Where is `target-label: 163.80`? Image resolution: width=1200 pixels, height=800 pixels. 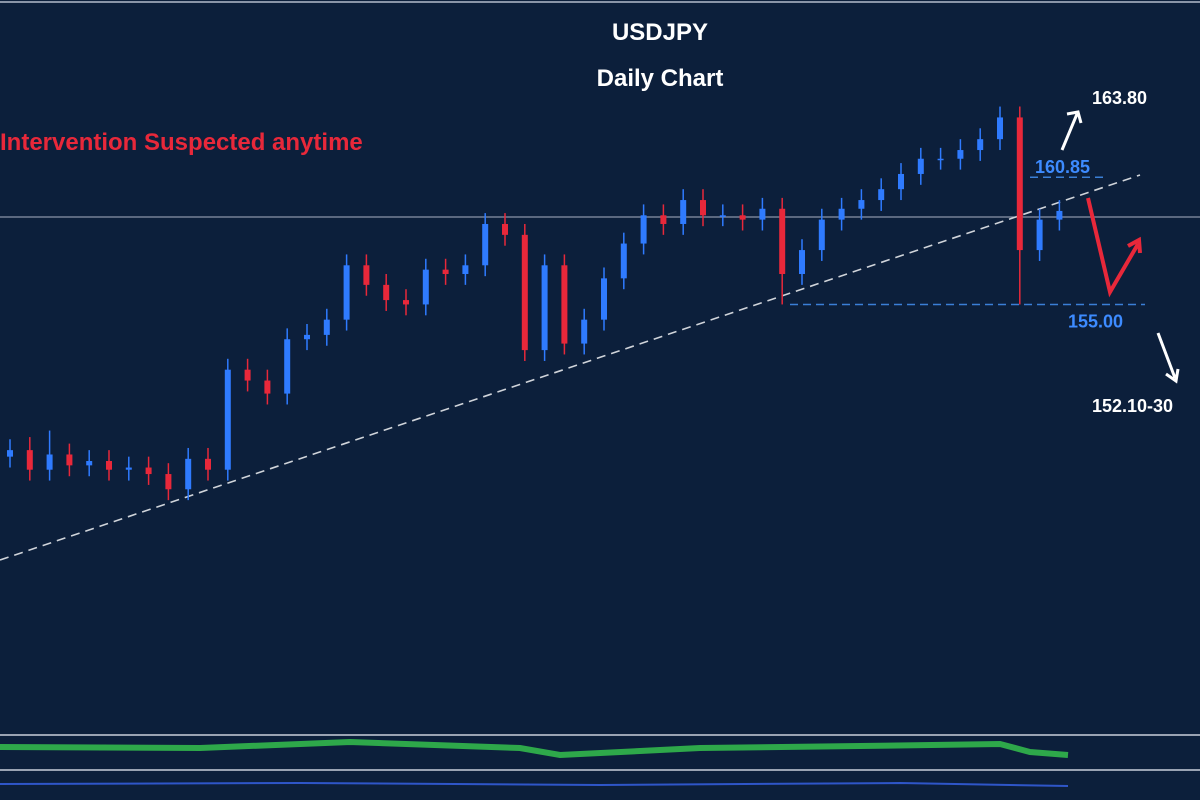
target-label: 163.80 is located at coordinates (1119, 98).